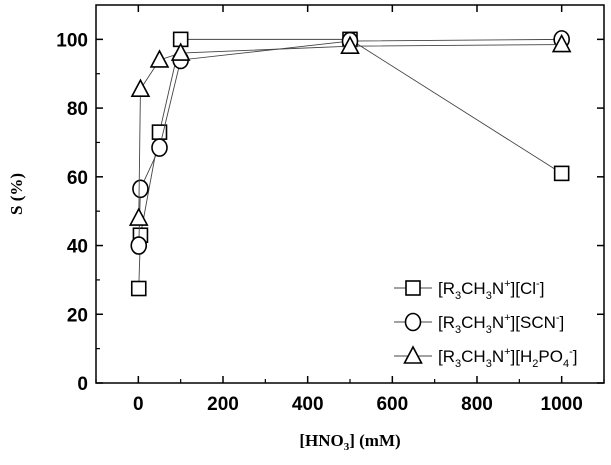 The width and height of the screenshot is (611, 465). What do you see at coordinates (413, 322) in the screenshot?
I see `legend-marker-circle` at bounding box center [413, 322].